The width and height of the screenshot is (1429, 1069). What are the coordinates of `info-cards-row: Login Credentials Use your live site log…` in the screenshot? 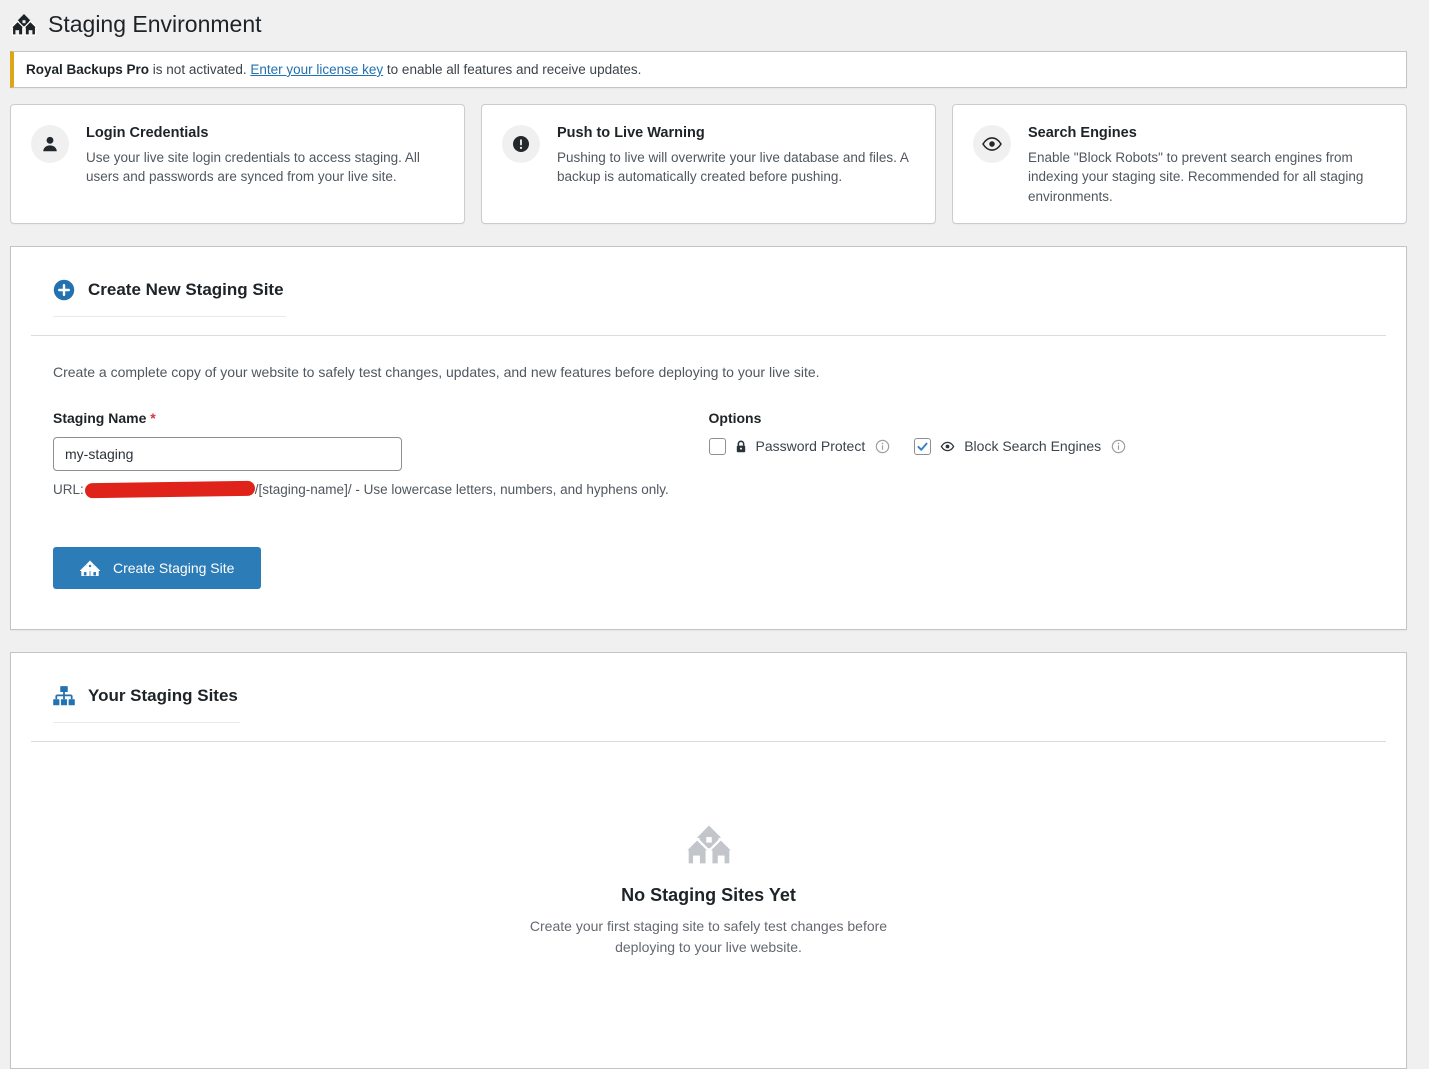 It's located at (708, 163).